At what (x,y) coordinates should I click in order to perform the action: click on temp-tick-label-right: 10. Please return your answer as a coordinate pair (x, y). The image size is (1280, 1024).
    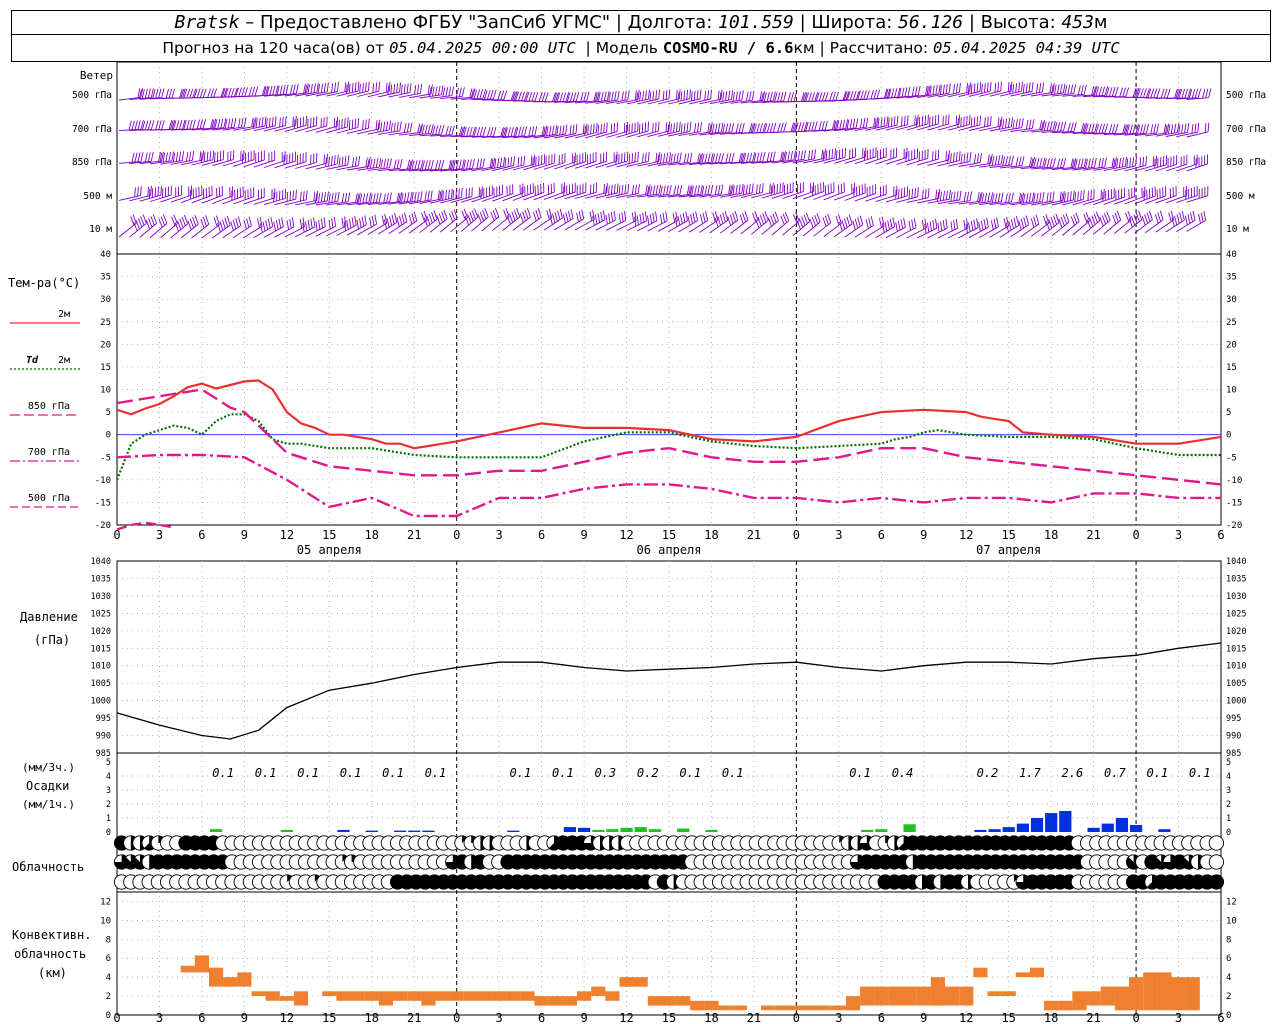
    Looking at the image, I should click on (1231, 391).